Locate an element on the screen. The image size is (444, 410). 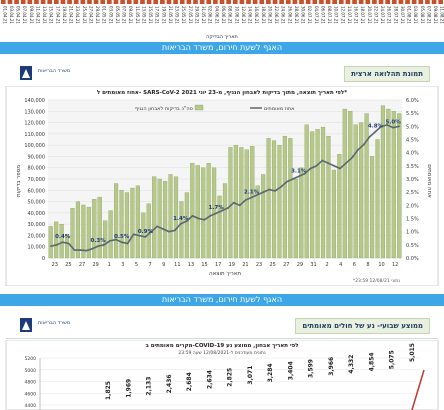
y2-axis-title: אחוז מאומתים is located at coordinates (429, 181).